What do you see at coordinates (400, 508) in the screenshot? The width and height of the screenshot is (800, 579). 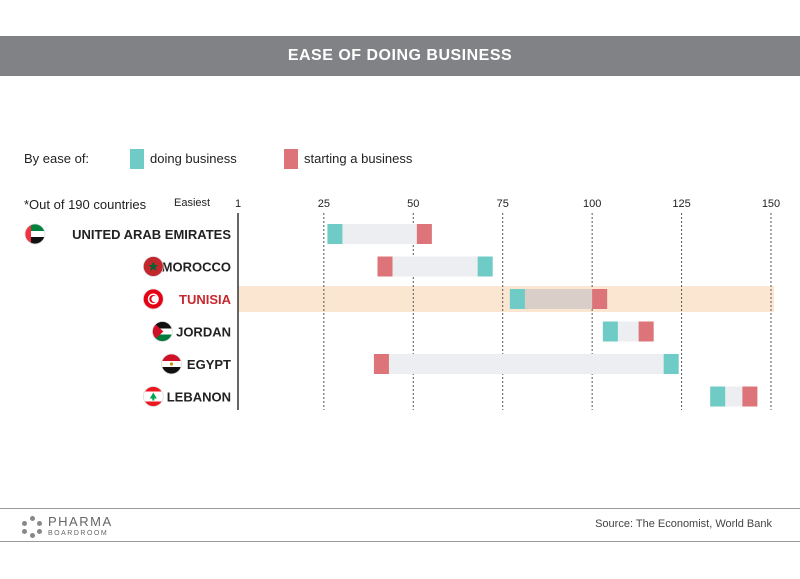 I see `footer-divider-top` at bounding box center [400, 508].